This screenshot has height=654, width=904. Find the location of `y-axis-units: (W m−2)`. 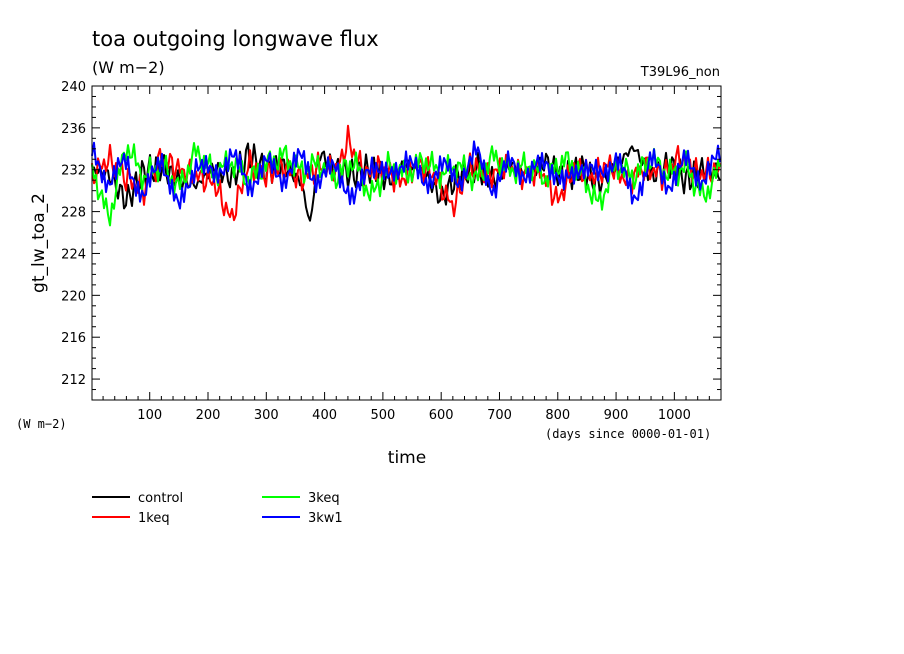

y-axis-units: (W m−2) is located at coordinates (41, 424).